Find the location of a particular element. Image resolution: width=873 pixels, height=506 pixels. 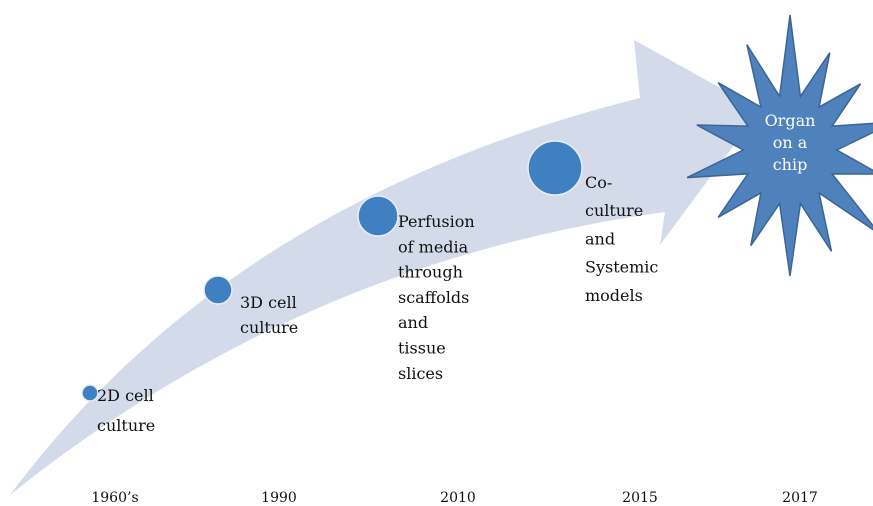

stage-label: through is located at coordinates (430, 272).